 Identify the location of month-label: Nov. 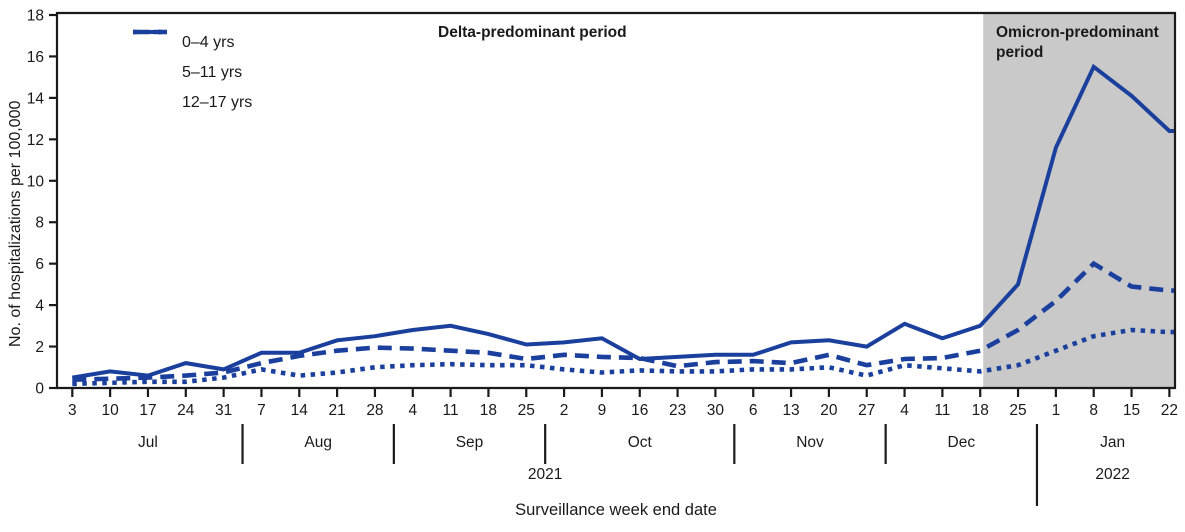
(810, 442).